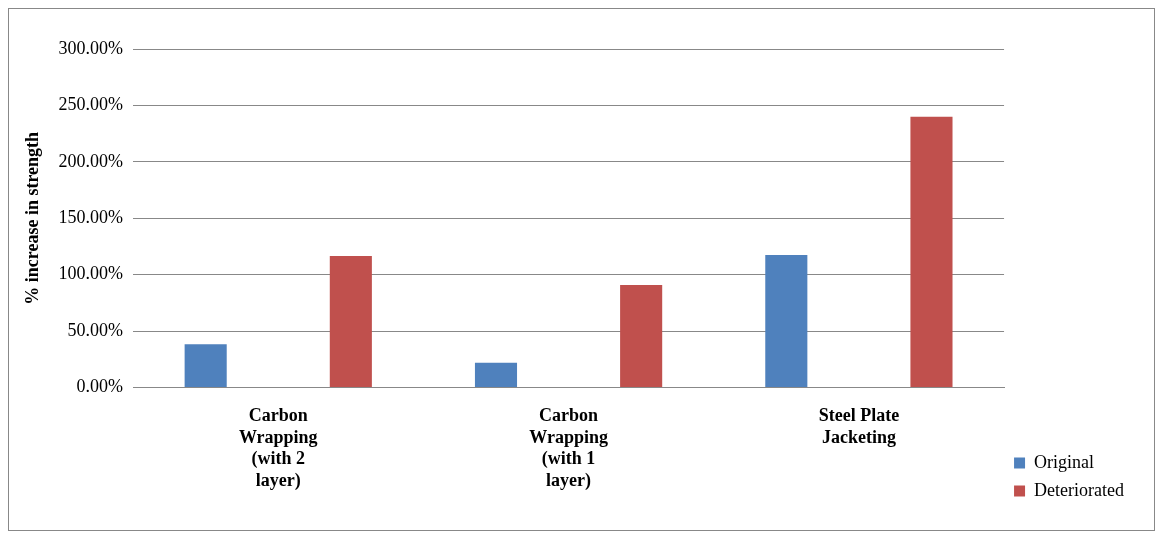 The width and height of the screenshot is (1161, 537). Describe the element at coordinates (32, 218) in the screenshot. I see `y-axis-title: % increase in strength` at that location.